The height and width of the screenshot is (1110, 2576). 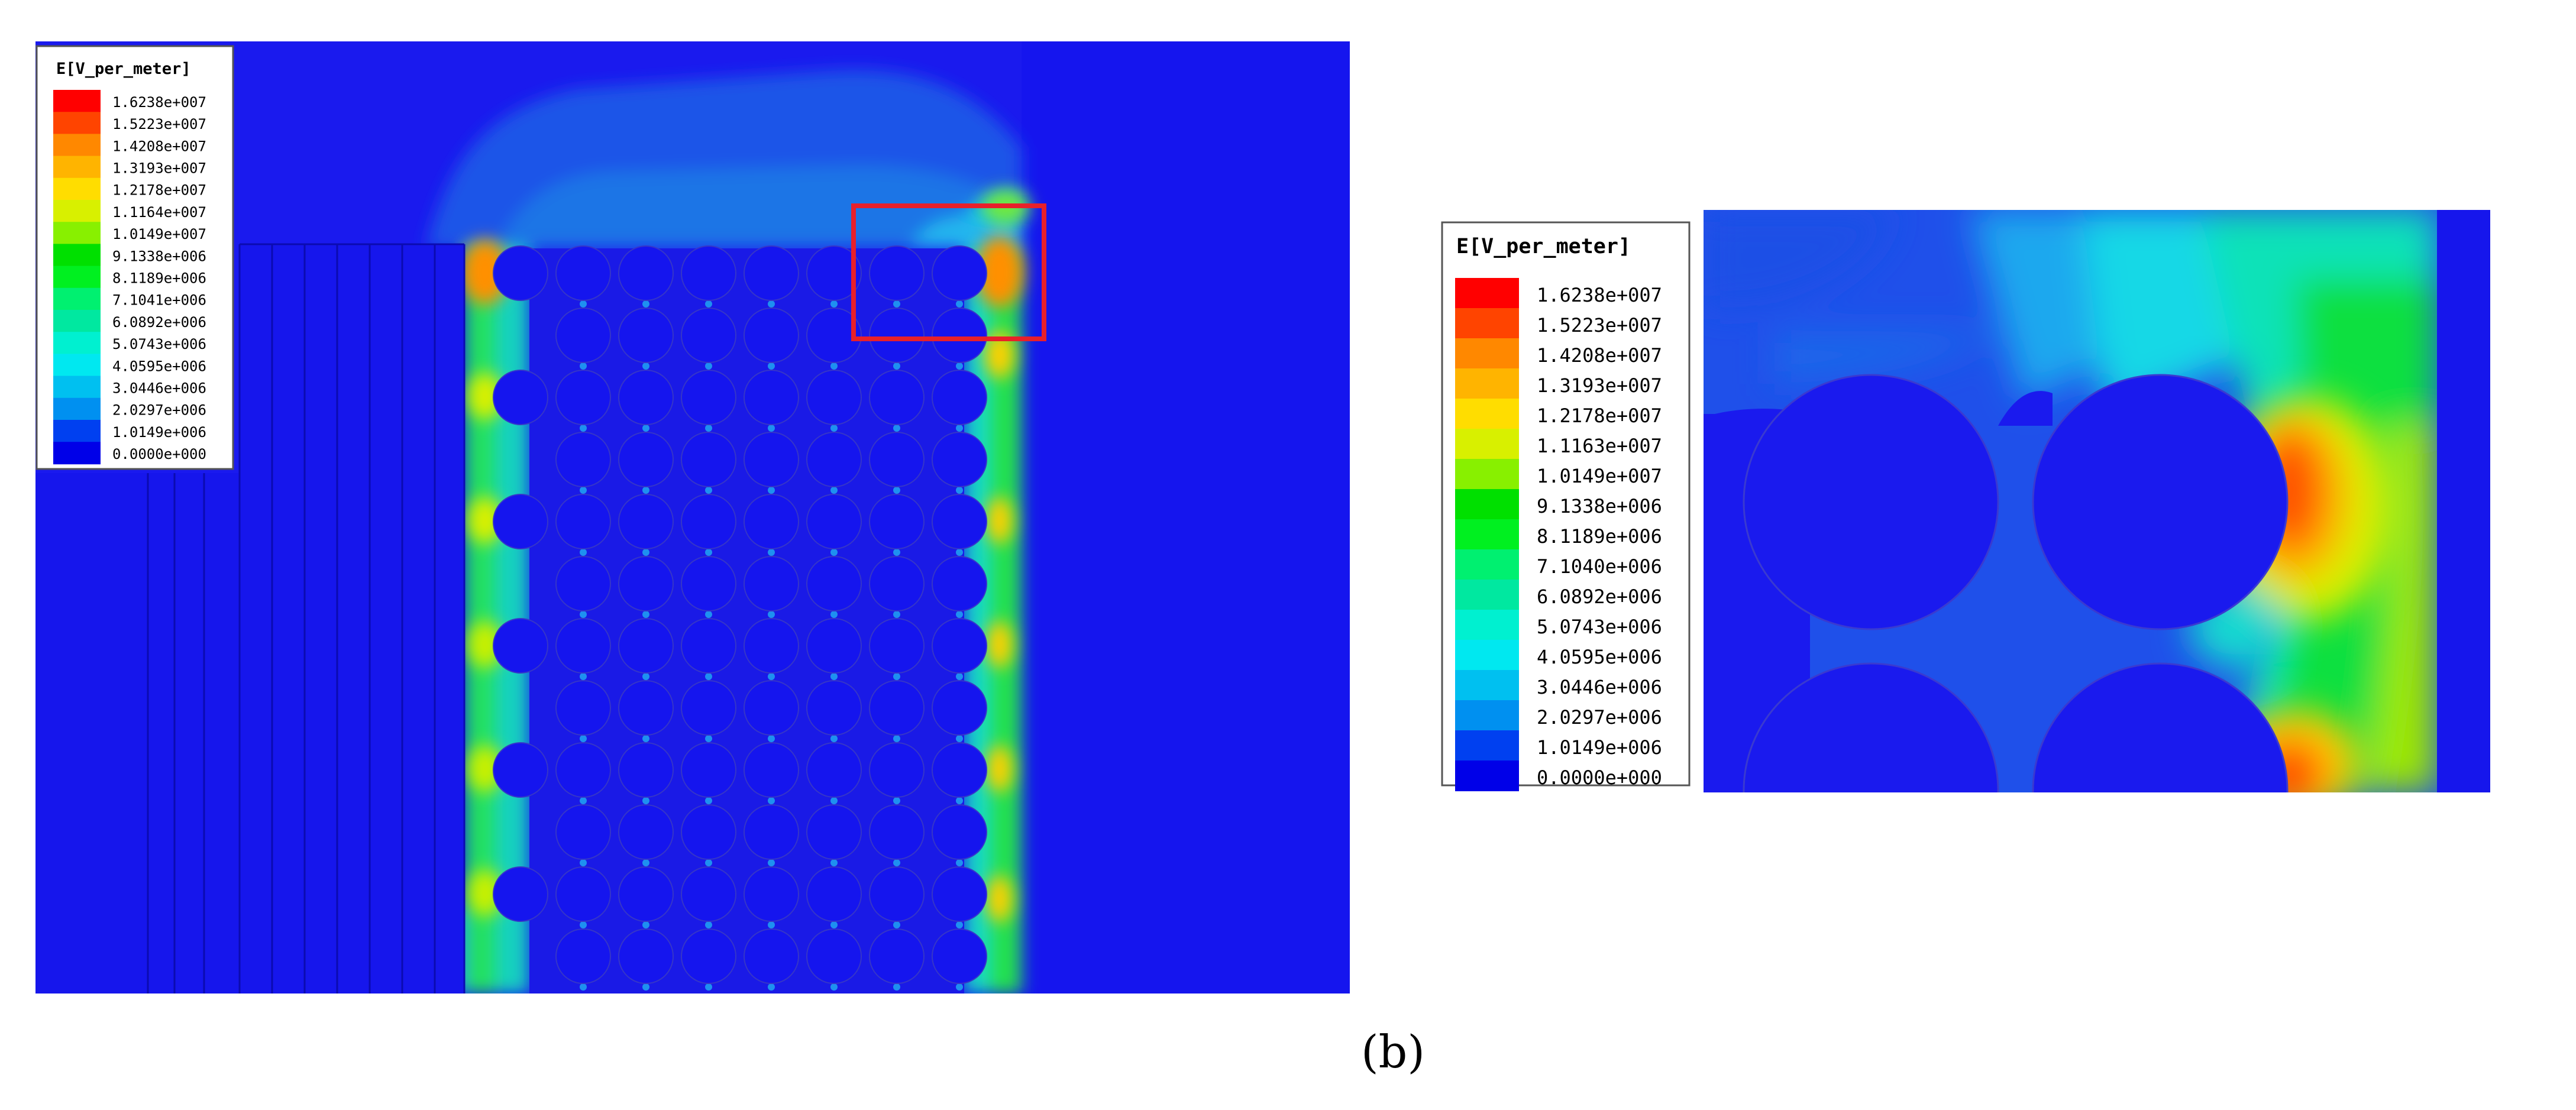 I want to click on right-legend-label: 6.0892e+006, so click(x=1599, y=596).